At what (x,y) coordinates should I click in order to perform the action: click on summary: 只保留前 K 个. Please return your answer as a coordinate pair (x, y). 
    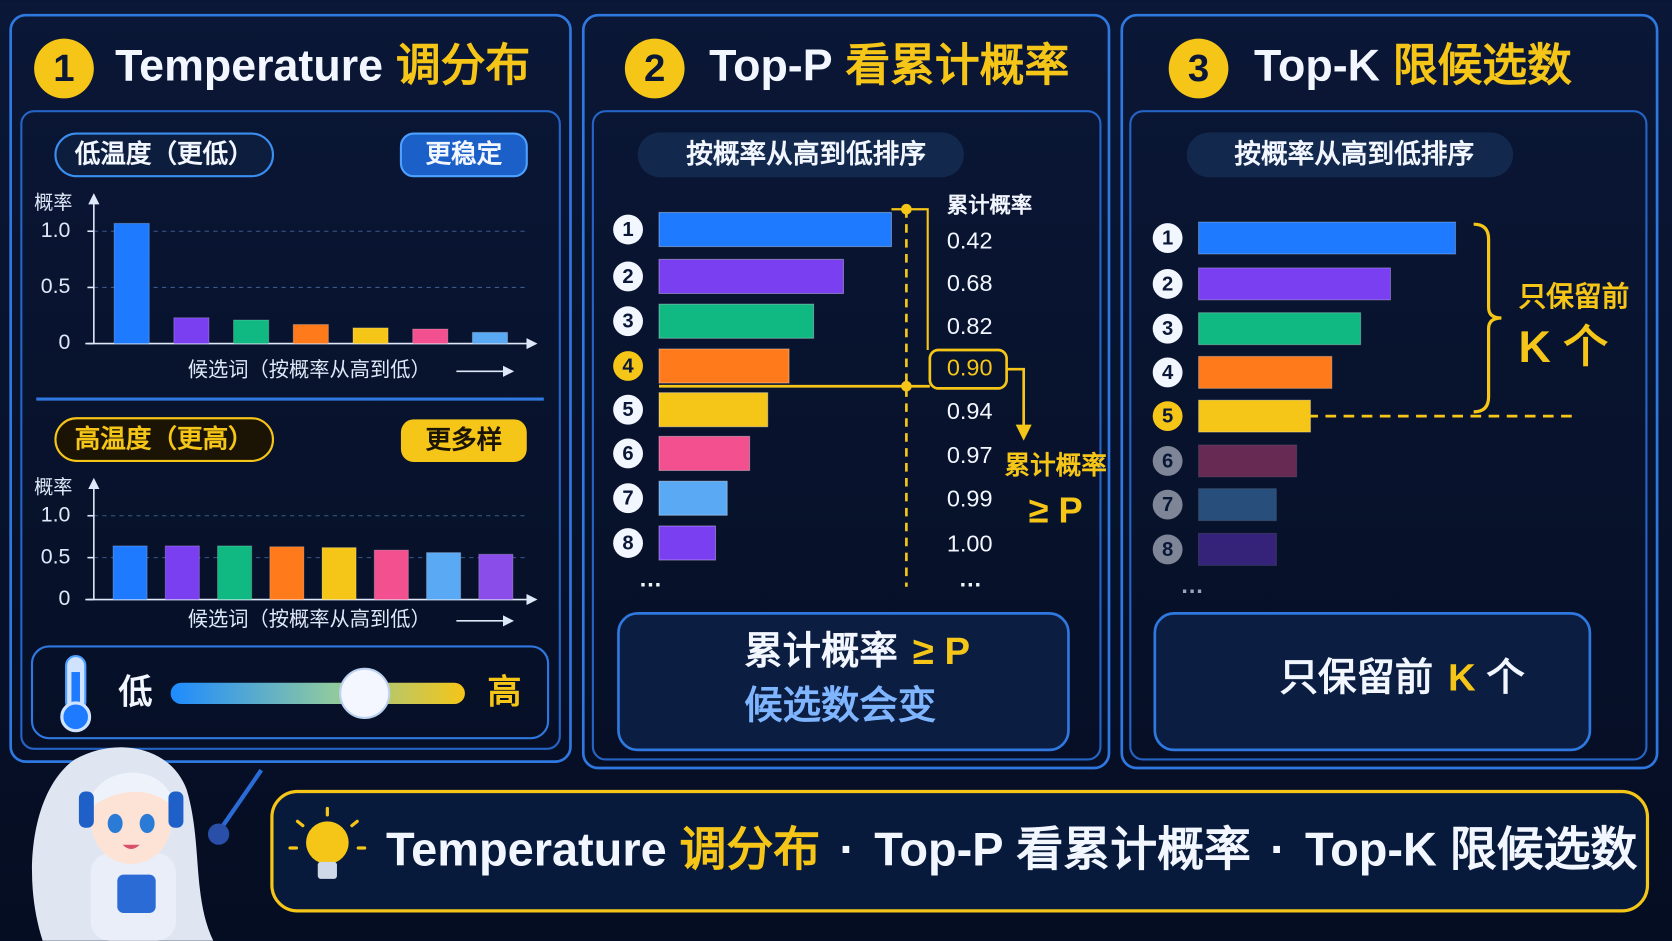
    Looking at the image, I should click on (1403, 678).